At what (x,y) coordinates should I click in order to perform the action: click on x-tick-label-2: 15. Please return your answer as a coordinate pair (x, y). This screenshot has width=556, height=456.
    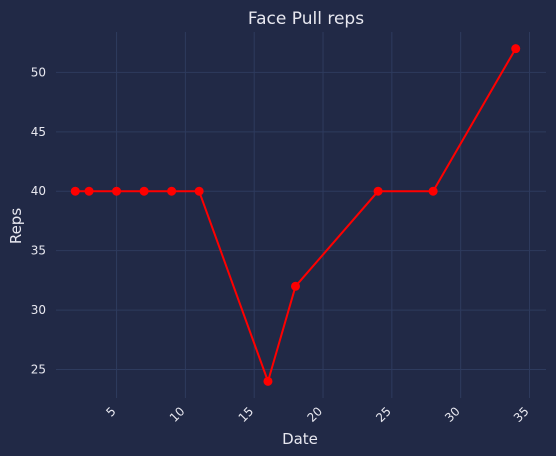
    Looking at the image, I should click on (246, 414).